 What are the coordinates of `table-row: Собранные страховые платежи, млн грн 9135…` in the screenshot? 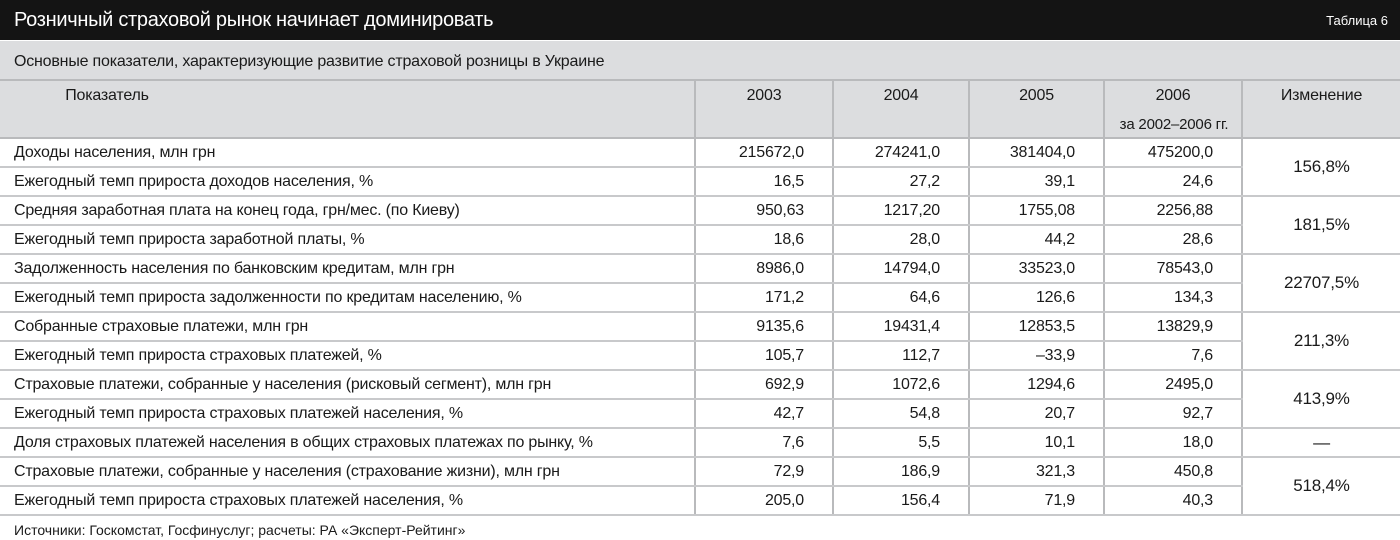 It's located at (700, 341).